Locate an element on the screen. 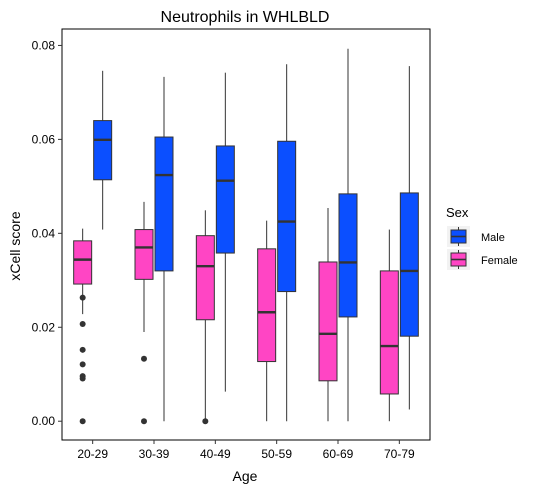 The image size is (536, 494). y-tick-label: 0.00 is located at coordinates (44, 421).